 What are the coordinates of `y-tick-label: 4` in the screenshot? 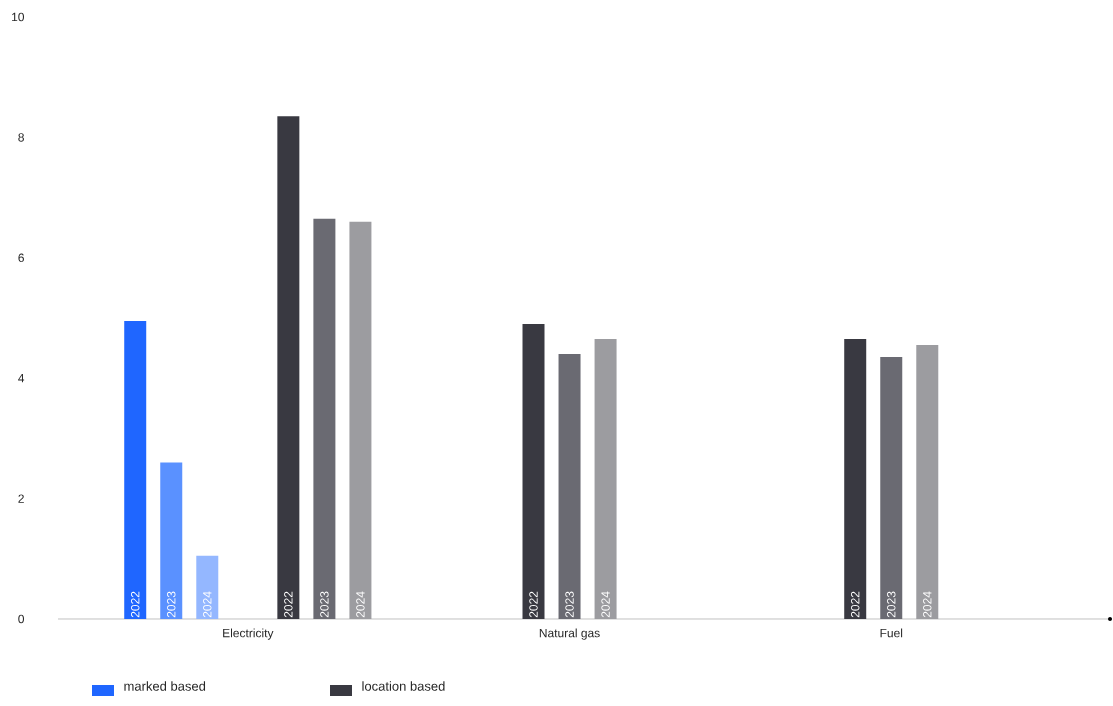 It's located at (21, 378).